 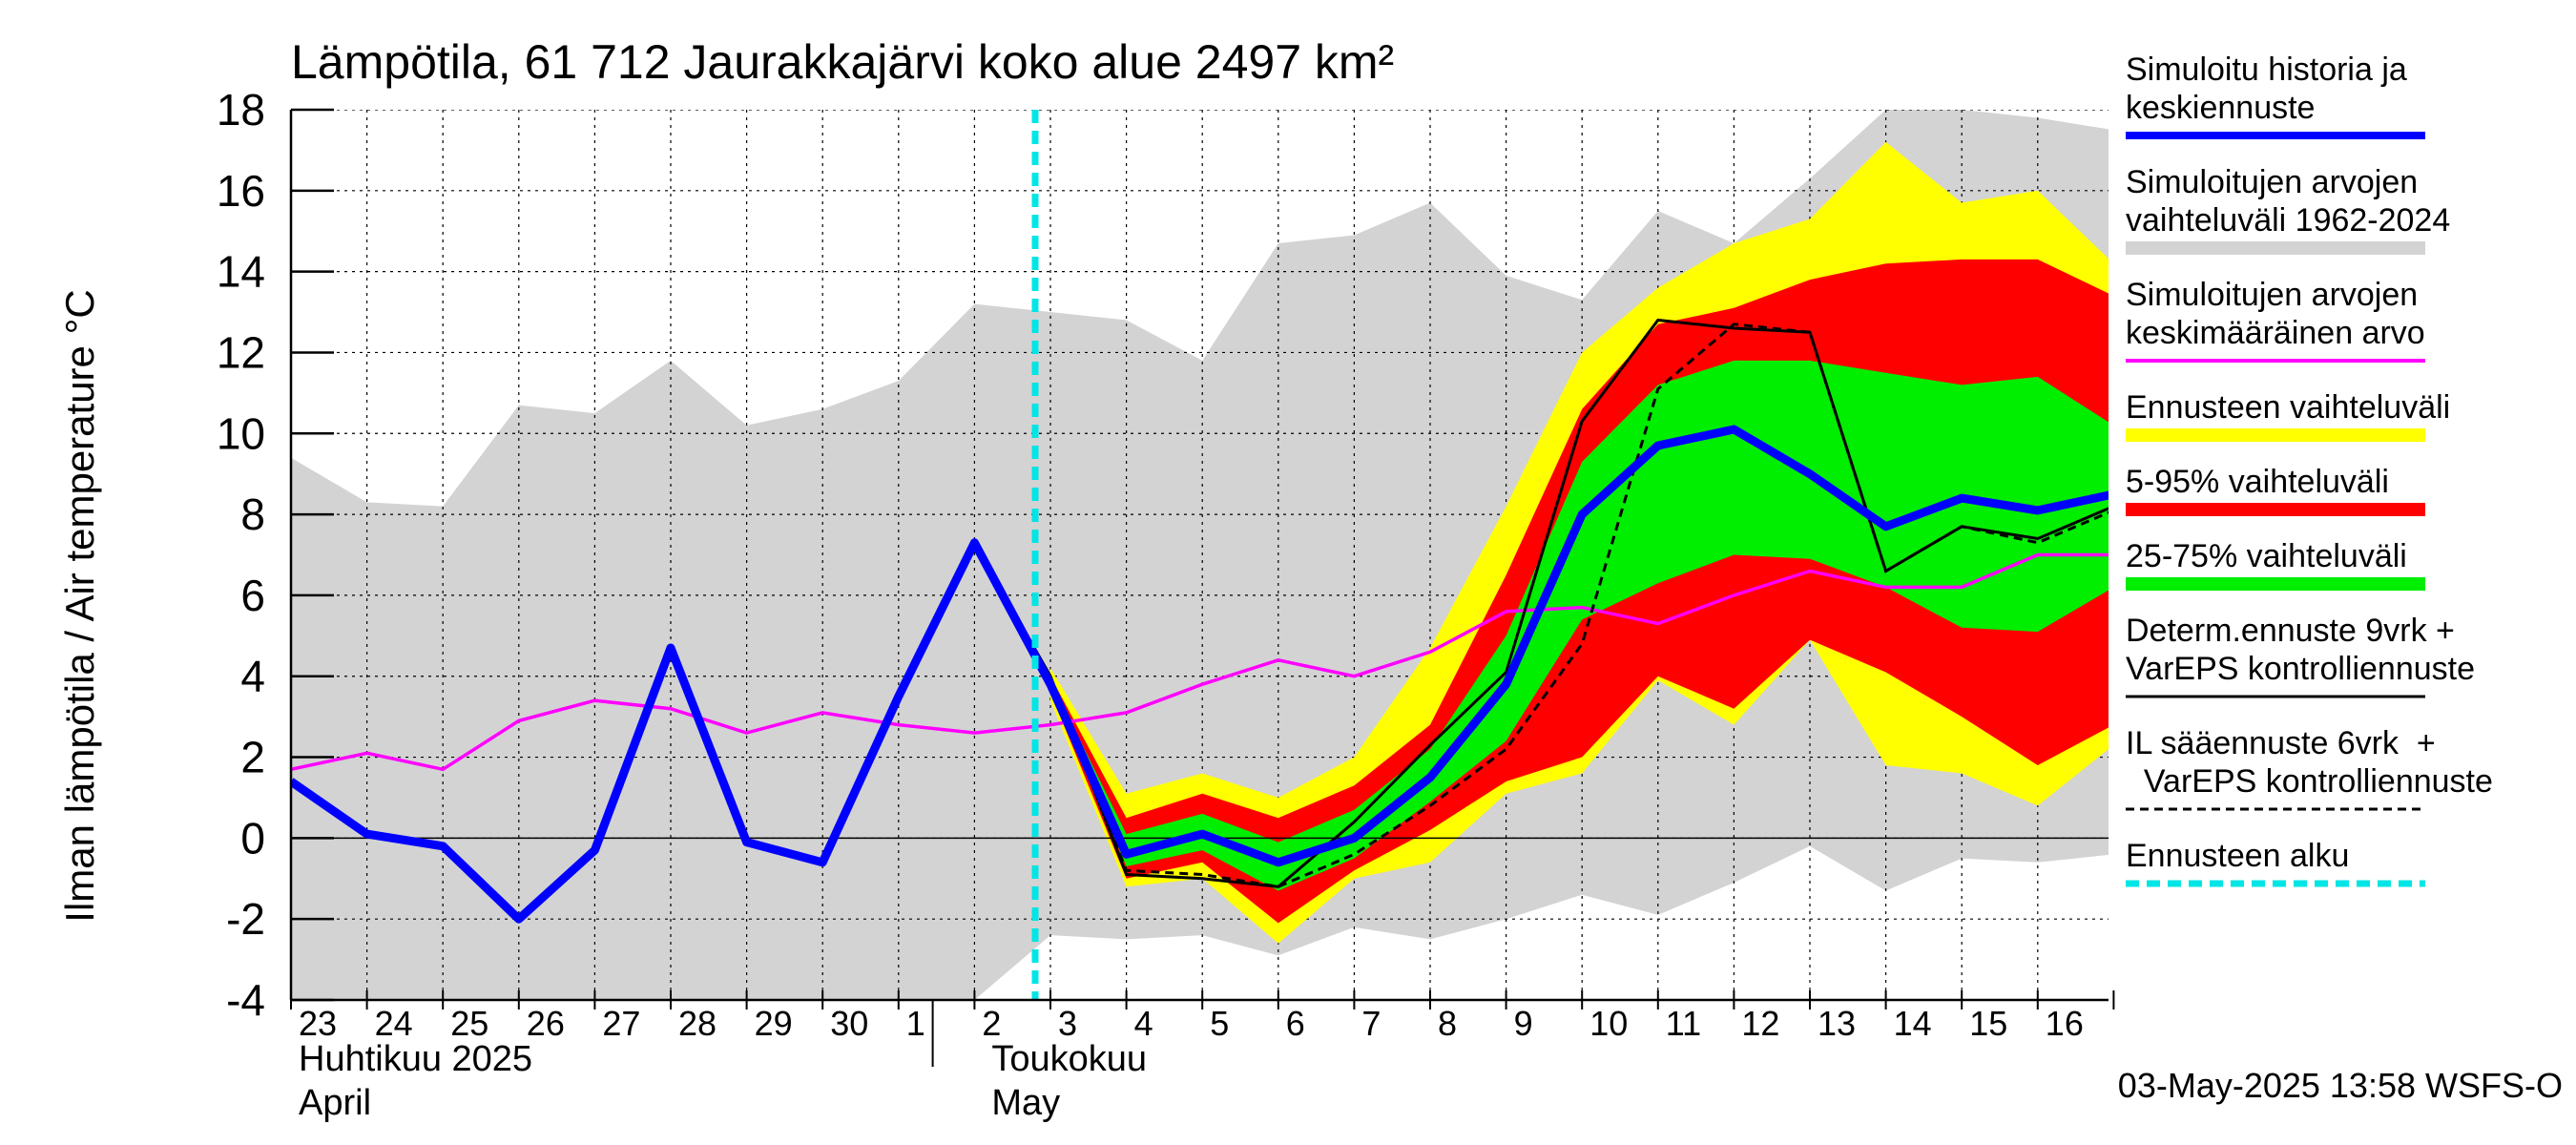 I want to click on timestamp: 03-May-2025 13:58 WSFS-O, so click(x=2340, y=1086).